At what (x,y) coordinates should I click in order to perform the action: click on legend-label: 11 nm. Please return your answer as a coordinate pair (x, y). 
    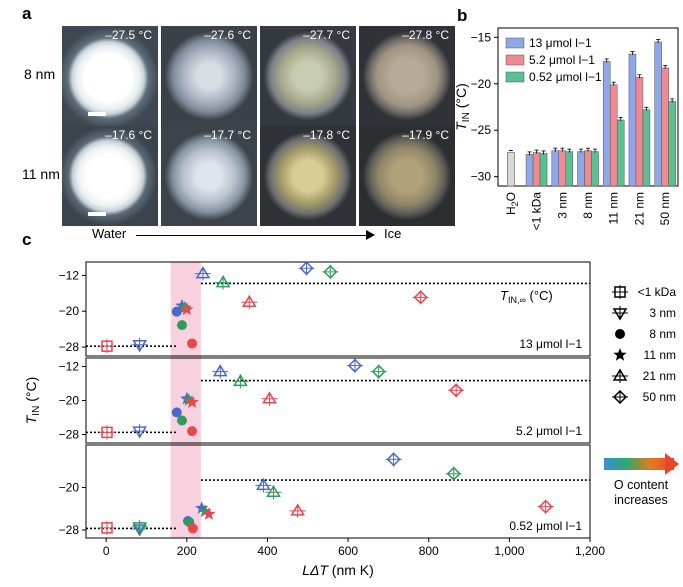
    Looking at the image, I should click on (660, 355).